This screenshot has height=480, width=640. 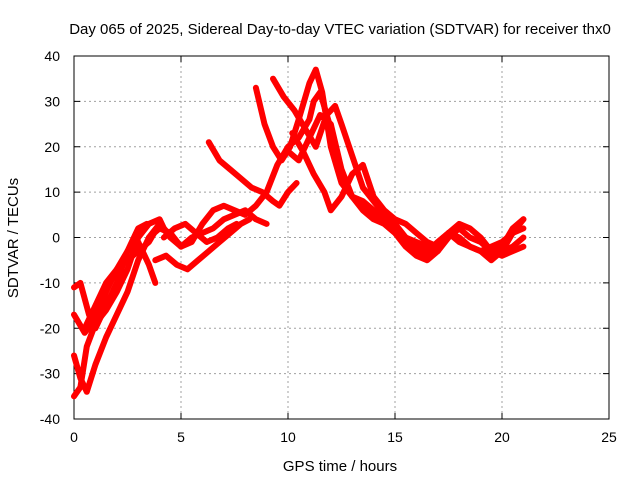 I want to click on y-tick-label: -40, so click(x=50, y=419).